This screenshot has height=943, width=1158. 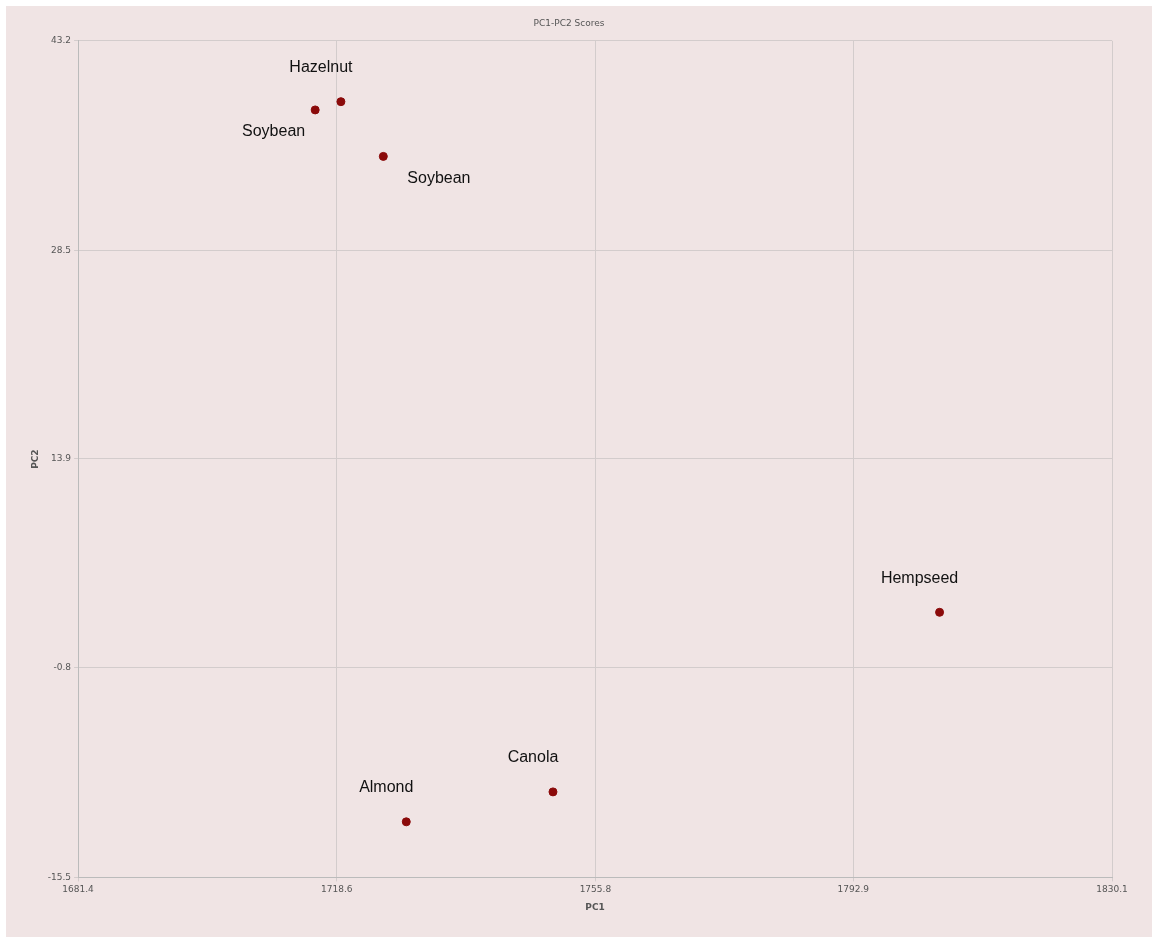 I want to click on x-tick-label: 1718.6, so click(x=336, y=889).